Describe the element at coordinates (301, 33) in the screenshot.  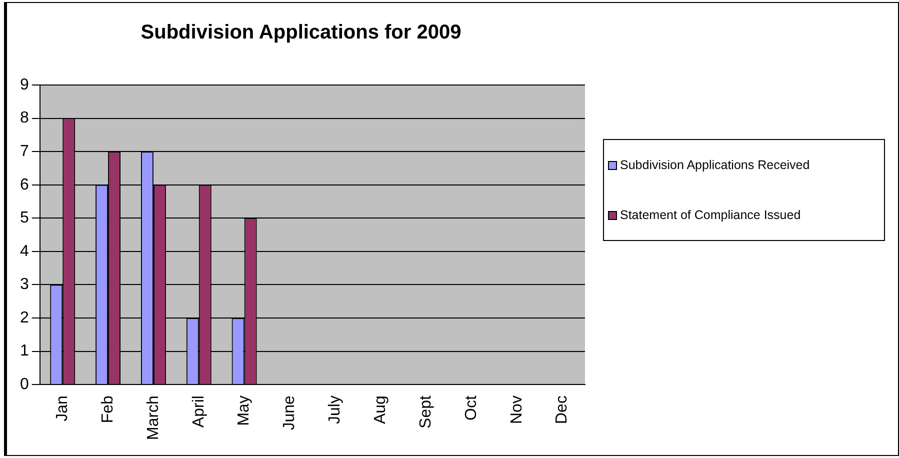
I see `chart-title: Subdivision Applications for 2009` at that location.